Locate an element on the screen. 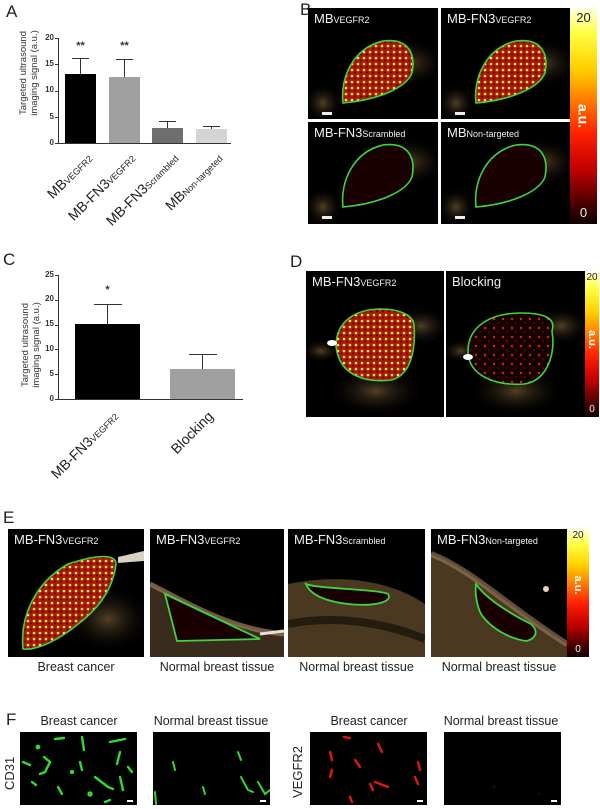  chart-c-xaxis is located at coordinates (150, 399).